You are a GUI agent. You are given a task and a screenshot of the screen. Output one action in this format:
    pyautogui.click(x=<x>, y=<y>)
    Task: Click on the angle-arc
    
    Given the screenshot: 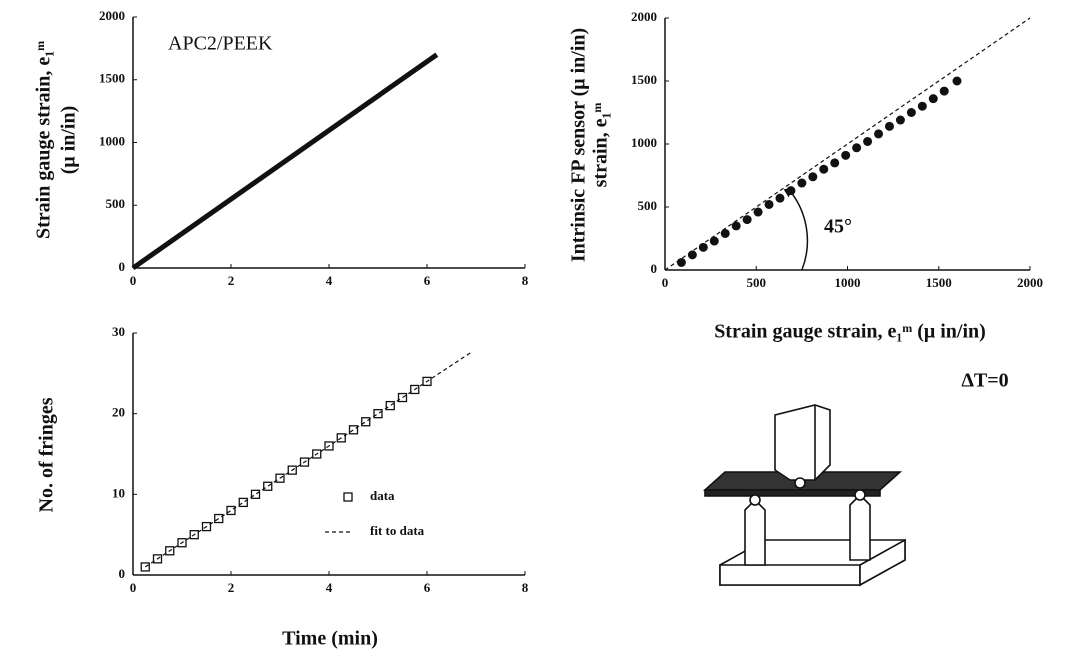 What is the action you would take?
    pyautogui.click(x=798, y=229)
    